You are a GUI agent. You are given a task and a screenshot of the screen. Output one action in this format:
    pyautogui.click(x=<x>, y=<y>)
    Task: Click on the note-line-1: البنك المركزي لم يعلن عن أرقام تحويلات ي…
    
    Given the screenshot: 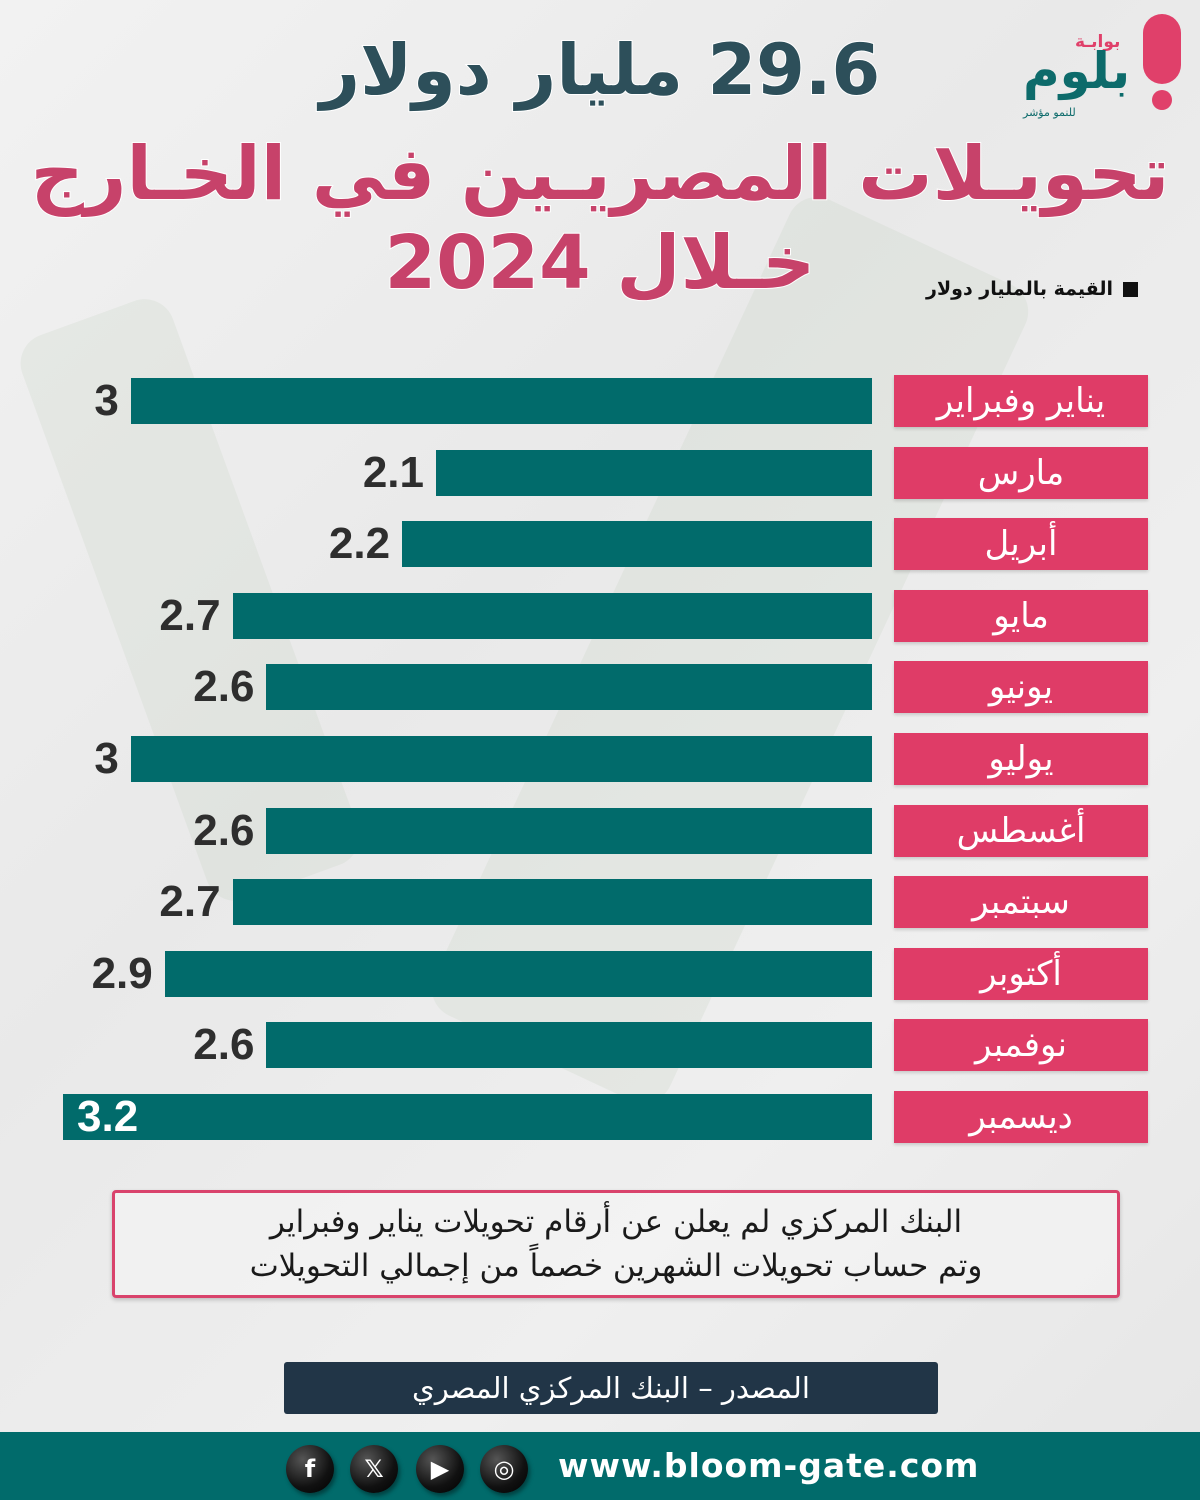 What is the action you would take?
    pyautogui.click(x=616, y=1222)
    